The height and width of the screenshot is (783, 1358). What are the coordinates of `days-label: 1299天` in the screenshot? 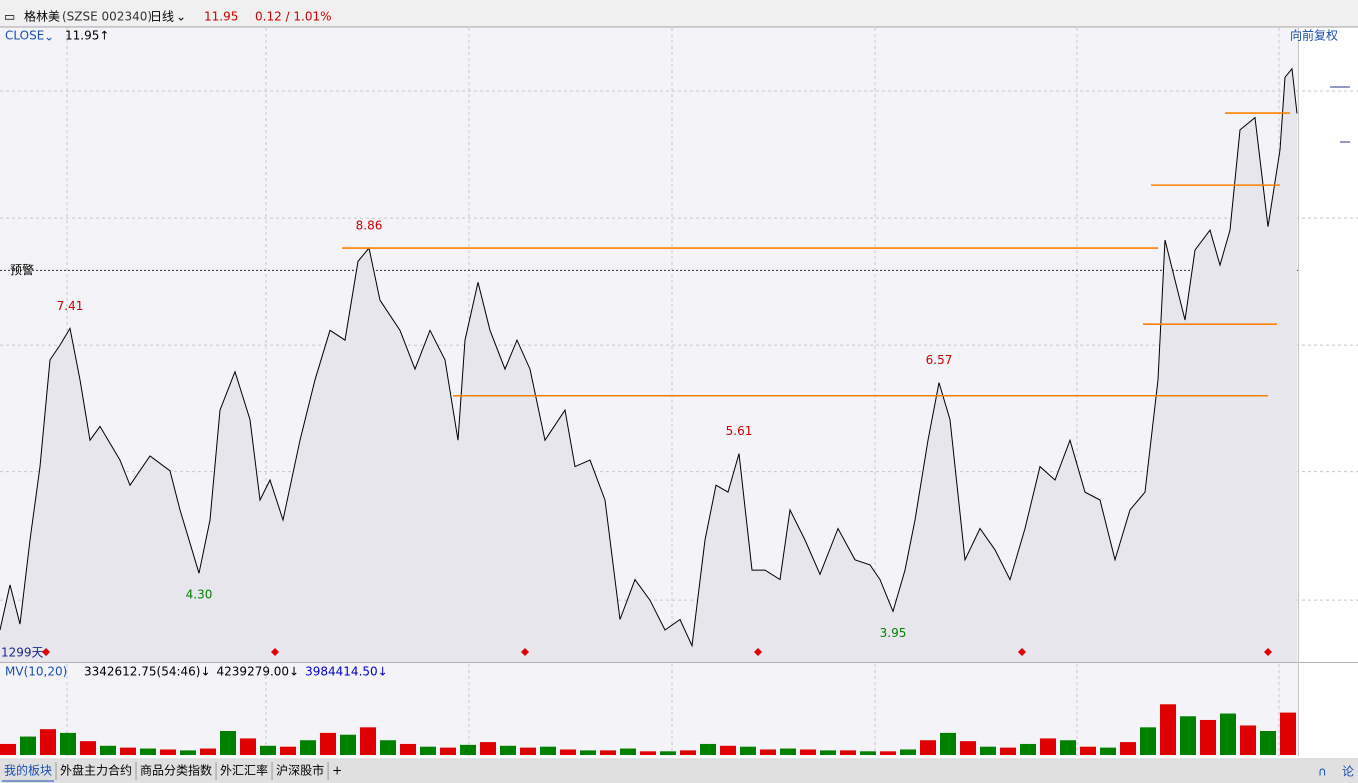 It's located at (22, 653).